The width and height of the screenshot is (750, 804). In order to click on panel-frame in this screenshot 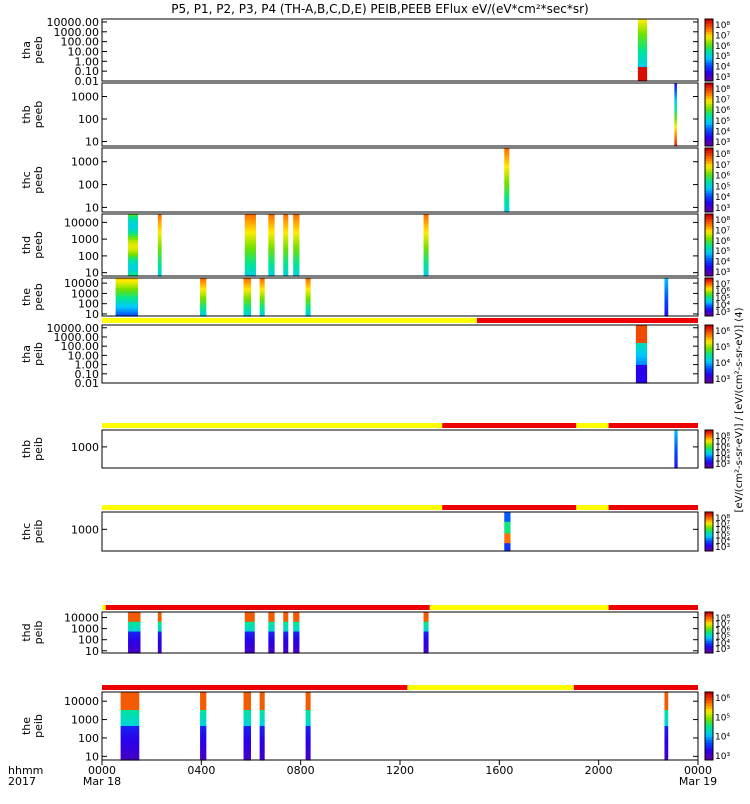, I will do `click(400, 245)`.